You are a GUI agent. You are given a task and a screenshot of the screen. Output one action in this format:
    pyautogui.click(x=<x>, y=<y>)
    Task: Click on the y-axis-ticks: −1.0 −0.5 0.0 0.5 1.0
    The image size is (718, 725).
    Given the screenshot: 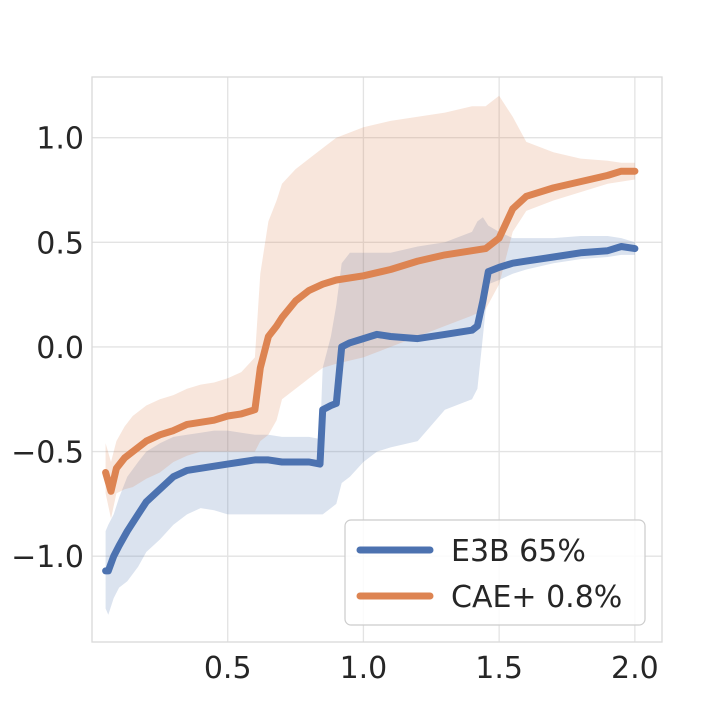 What is the action you would take?
    pyautogui.click(x=47, y=349)
    